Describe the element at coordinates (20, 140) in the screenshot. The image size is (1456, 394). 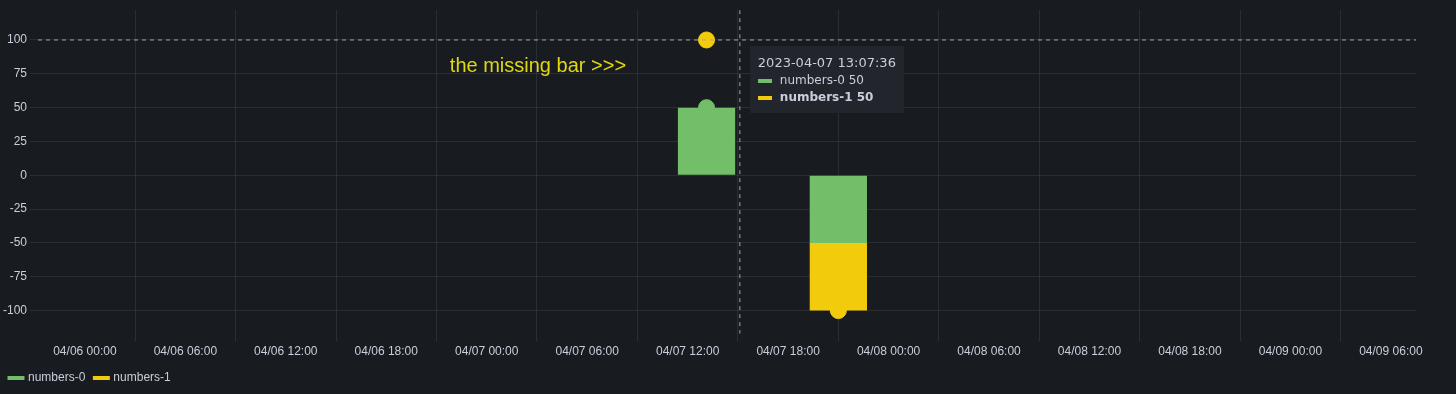
I see `y-tick-label: 25` at that location.